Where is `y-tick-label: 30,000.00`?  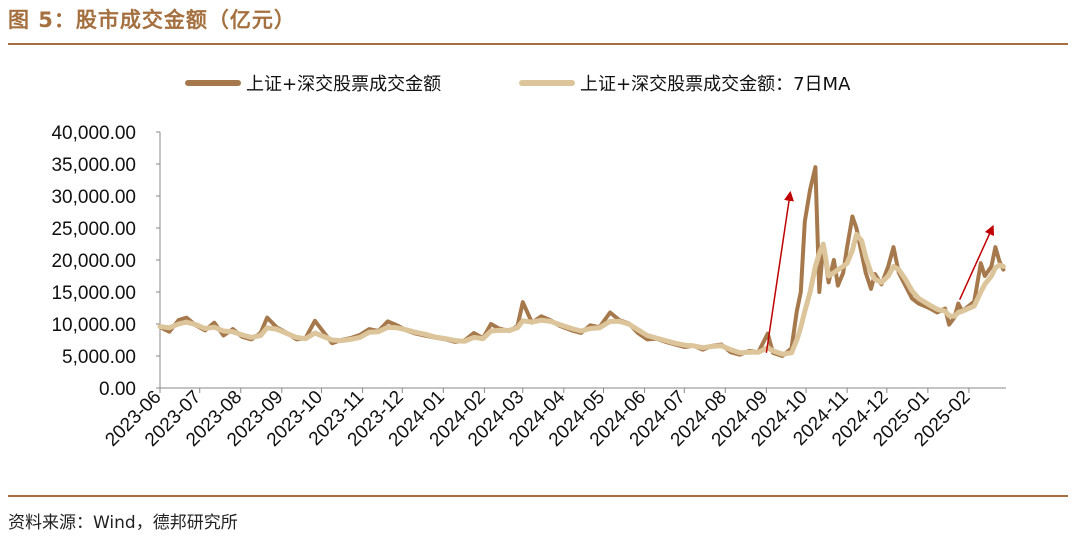
y-tick-label: 30,000.00 is located at coordinates (93, 197).